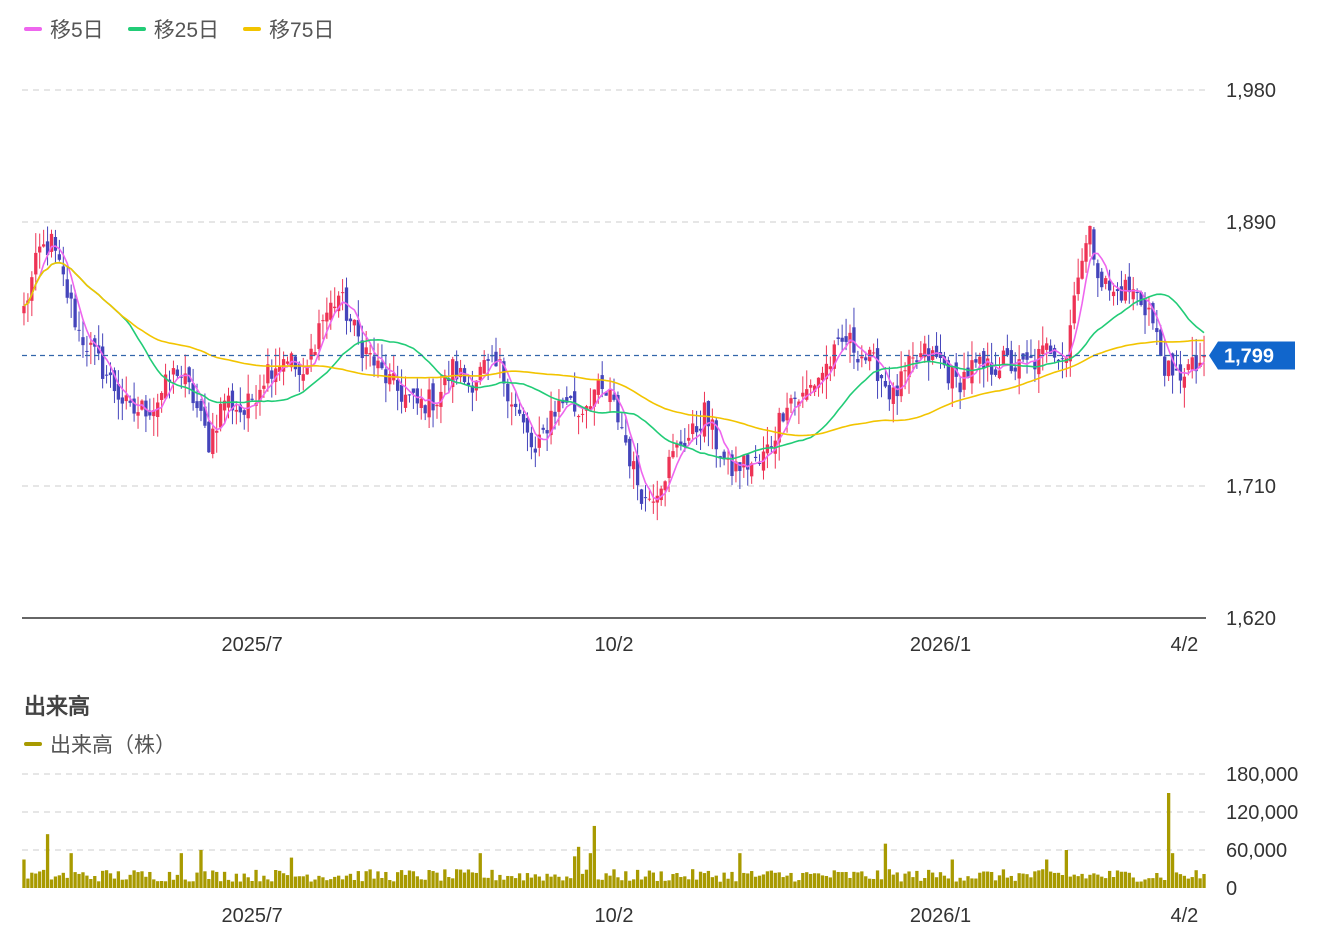 The height and width of the screenshot is (936, 1326). Describe the element at coordinates (173, 29) in the screenshot. I see `legend-item-2: 移25日` at that location.